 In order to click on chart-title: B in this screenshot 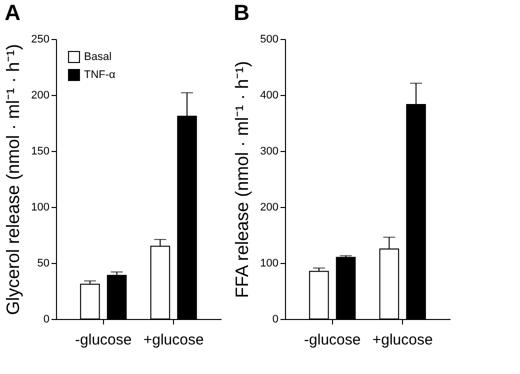, I will do `click(242, 12)`.